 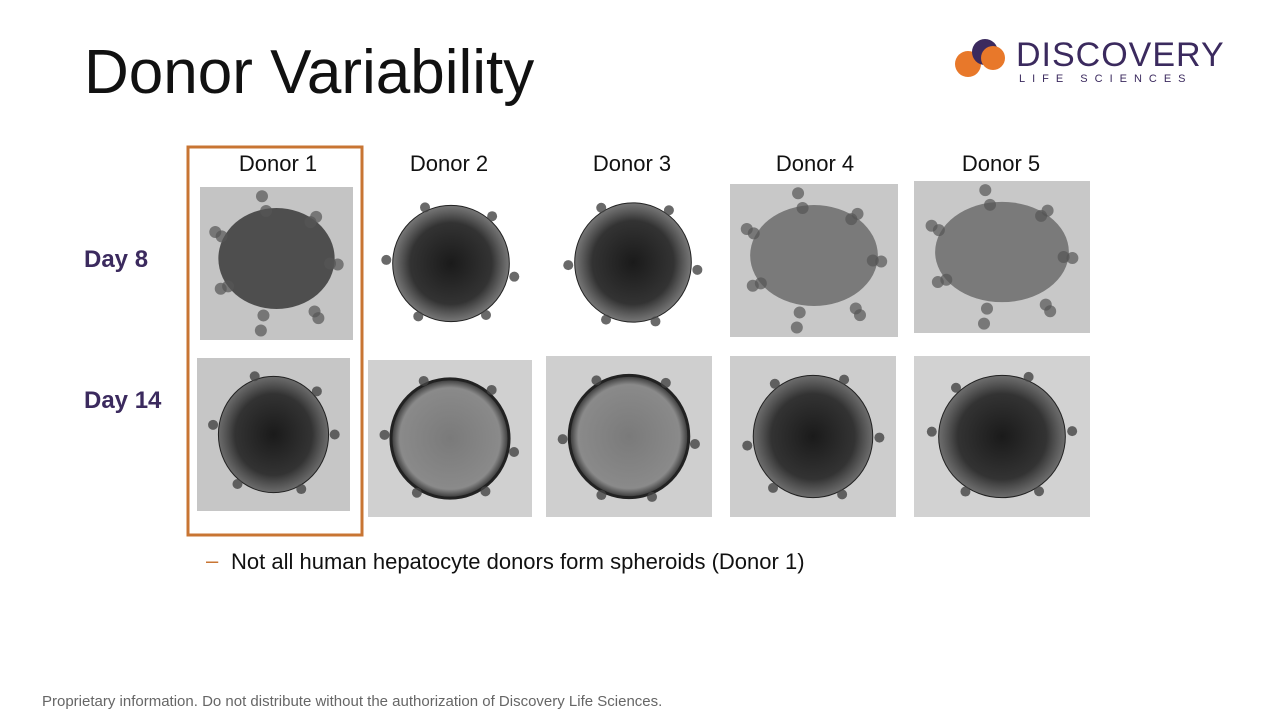 What do you see at coordinates (1120, 55) in the screenshot?
I see `logo-name: DISCOVERY` at bounding box center [1120, 55].